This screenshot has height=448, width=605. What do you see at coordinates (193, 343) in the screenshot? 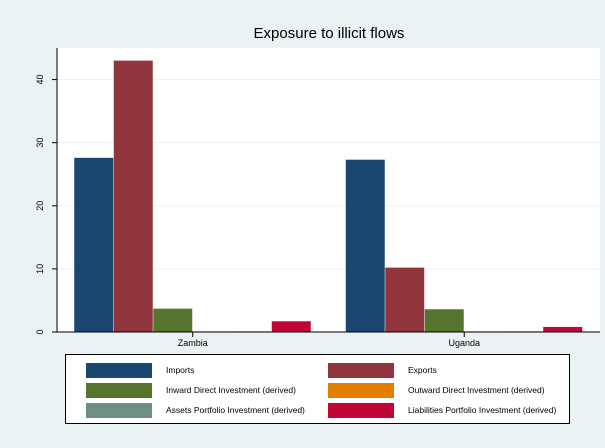
I see `x-tick-label: Zambia` at bounding box center [193, 343].